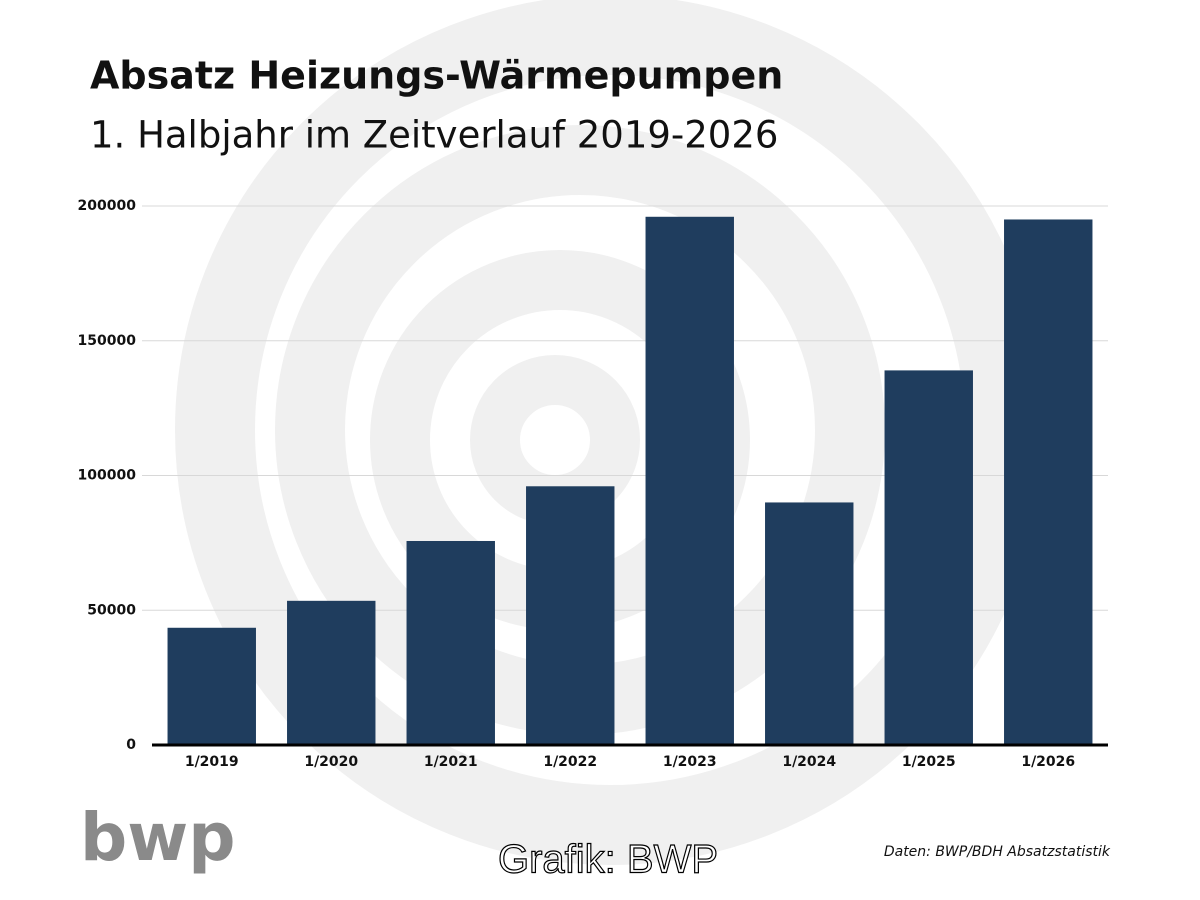 This screenshot has width=1200, height=900. I want to click on x-tick-label: 1/2022, so click(570, 762).